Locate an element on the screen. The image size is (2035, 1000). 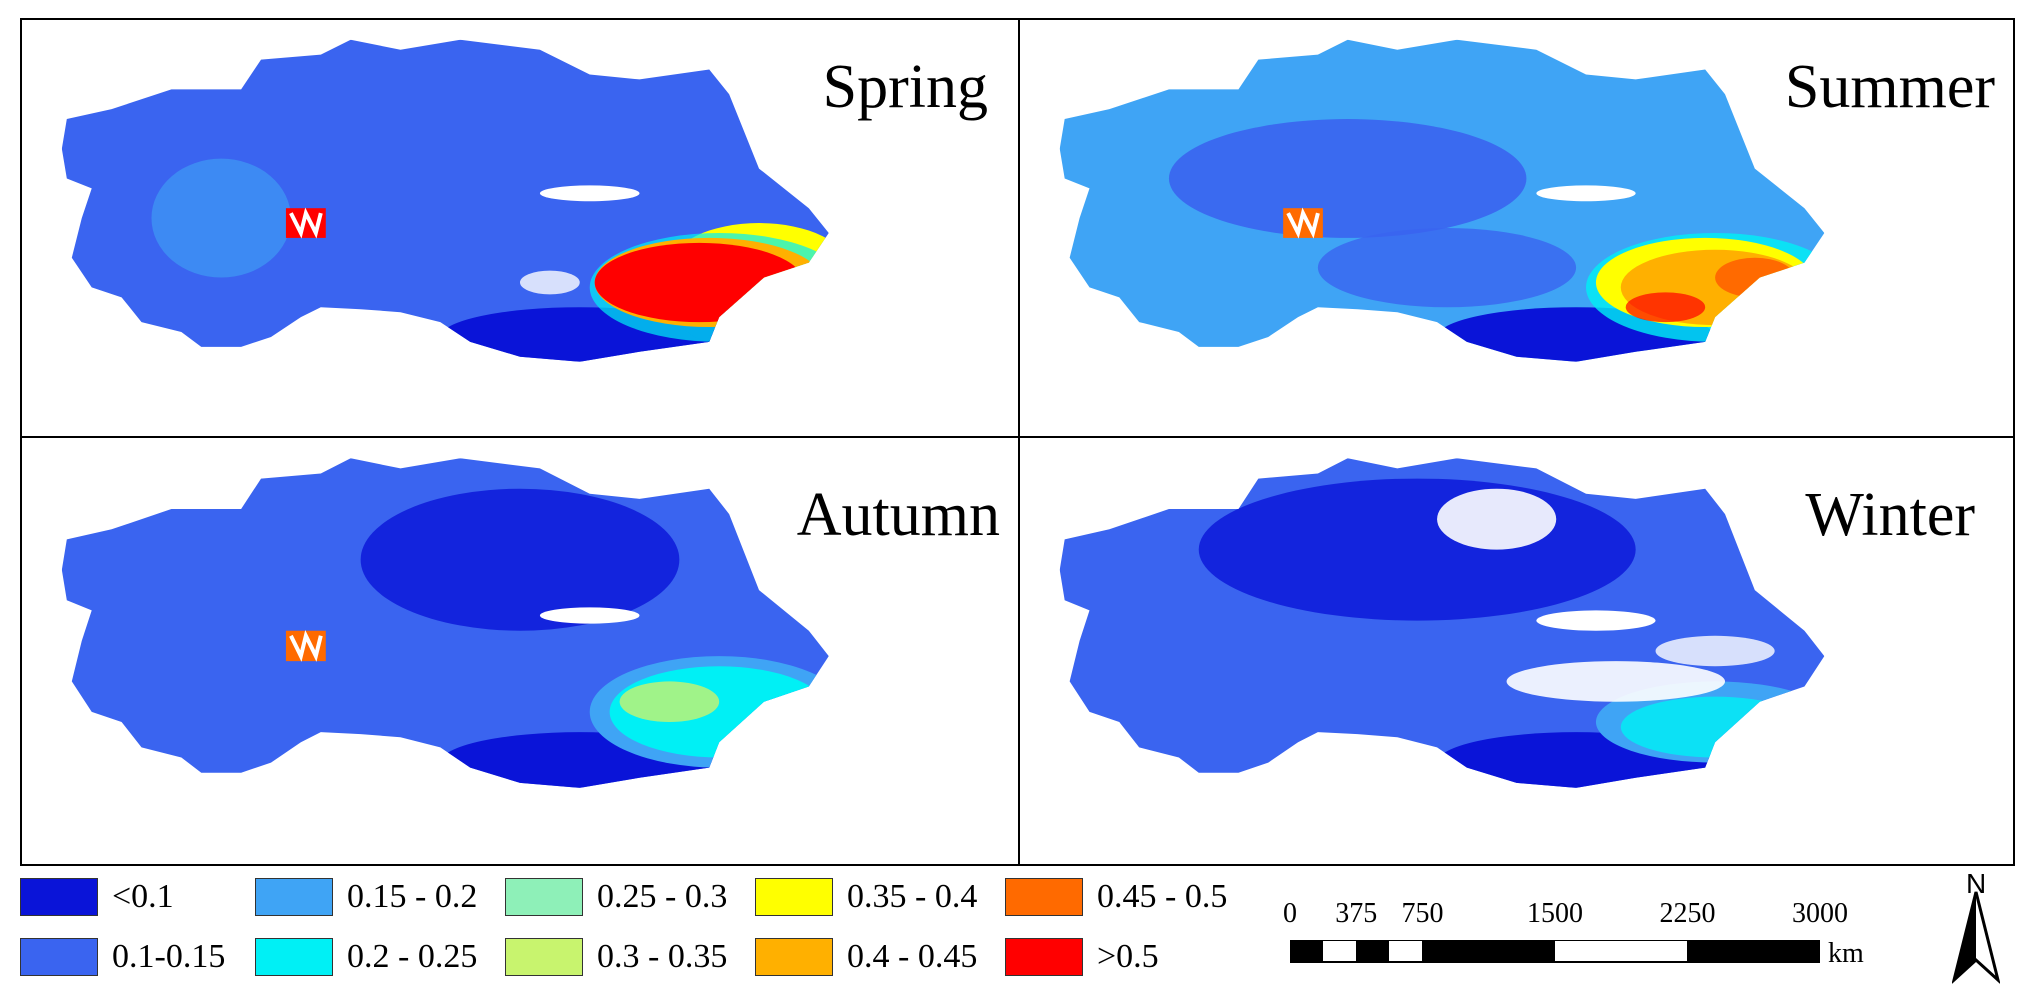
north-label: N is located at coordinates (1976, 883).